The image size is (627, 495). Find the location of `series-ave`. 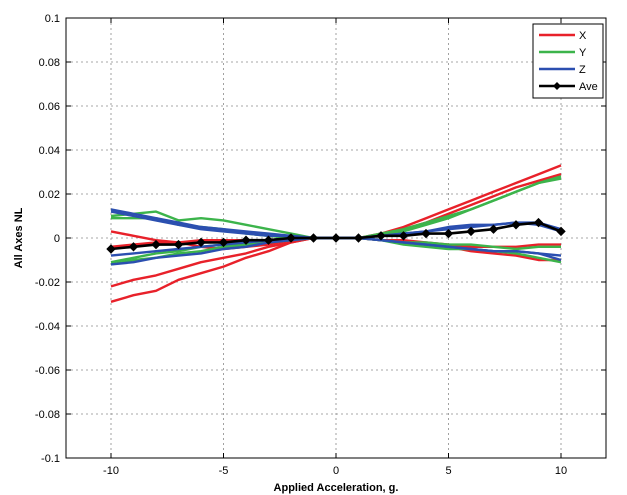

series-ave is located at coordinates (336, 235).